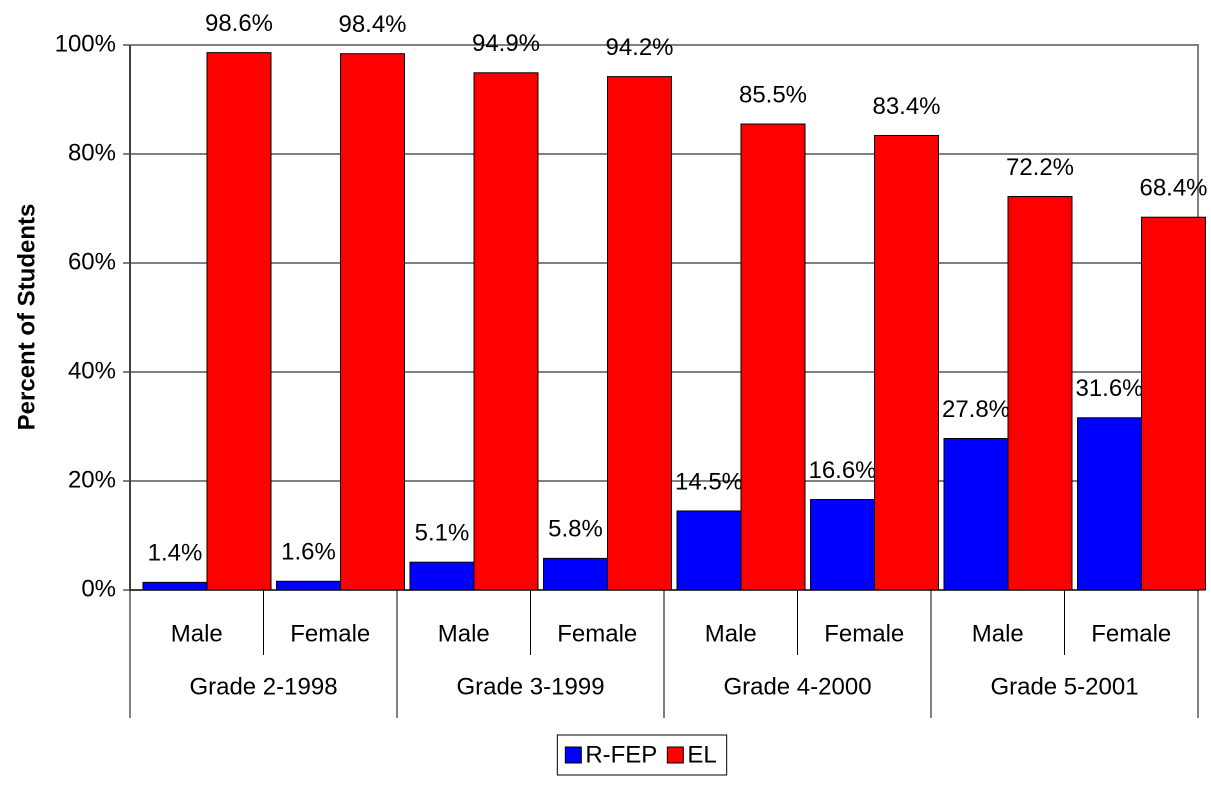 The height and width of the screenshot is (800, 1211). Describe the element at coordinates (976, 409) in the screenshot. I see `data-label: 27.8%` at that location.